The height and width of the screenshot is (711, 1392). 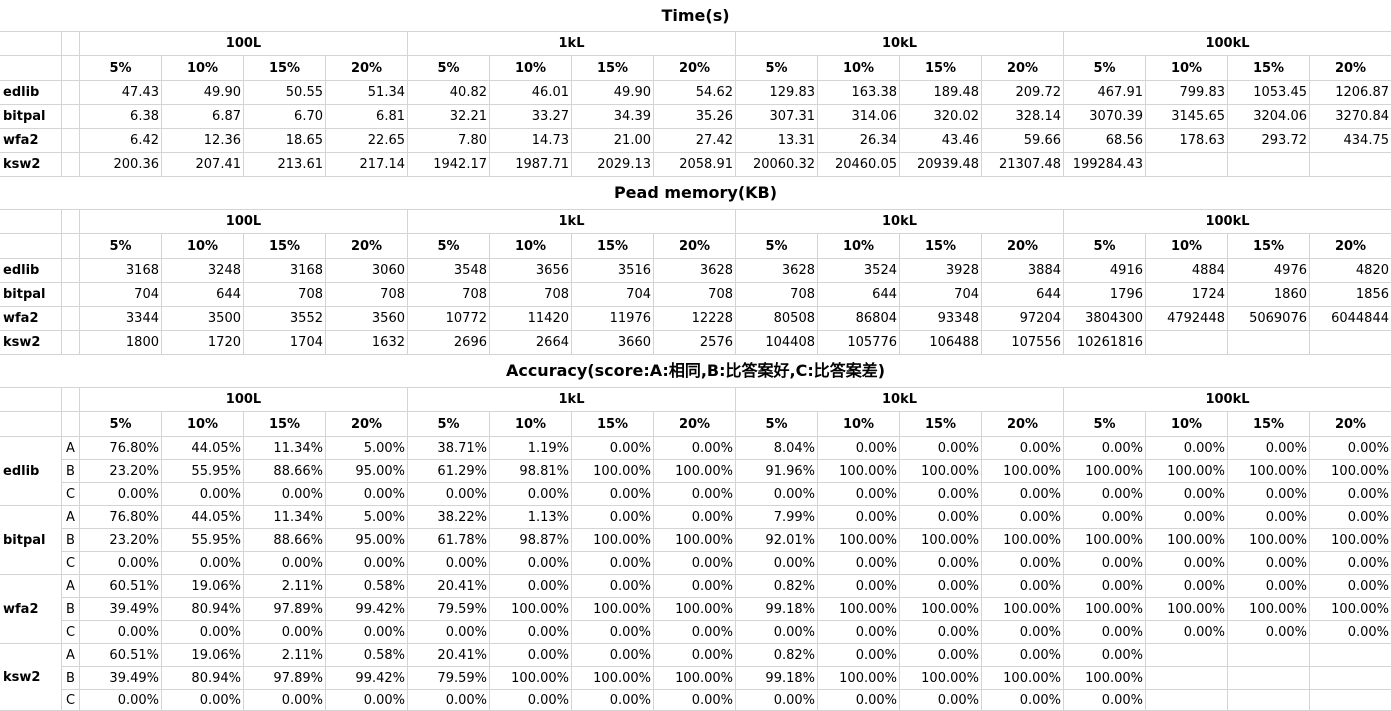 I want to click on value-cell: 4884, so click(x=1187, y=271).